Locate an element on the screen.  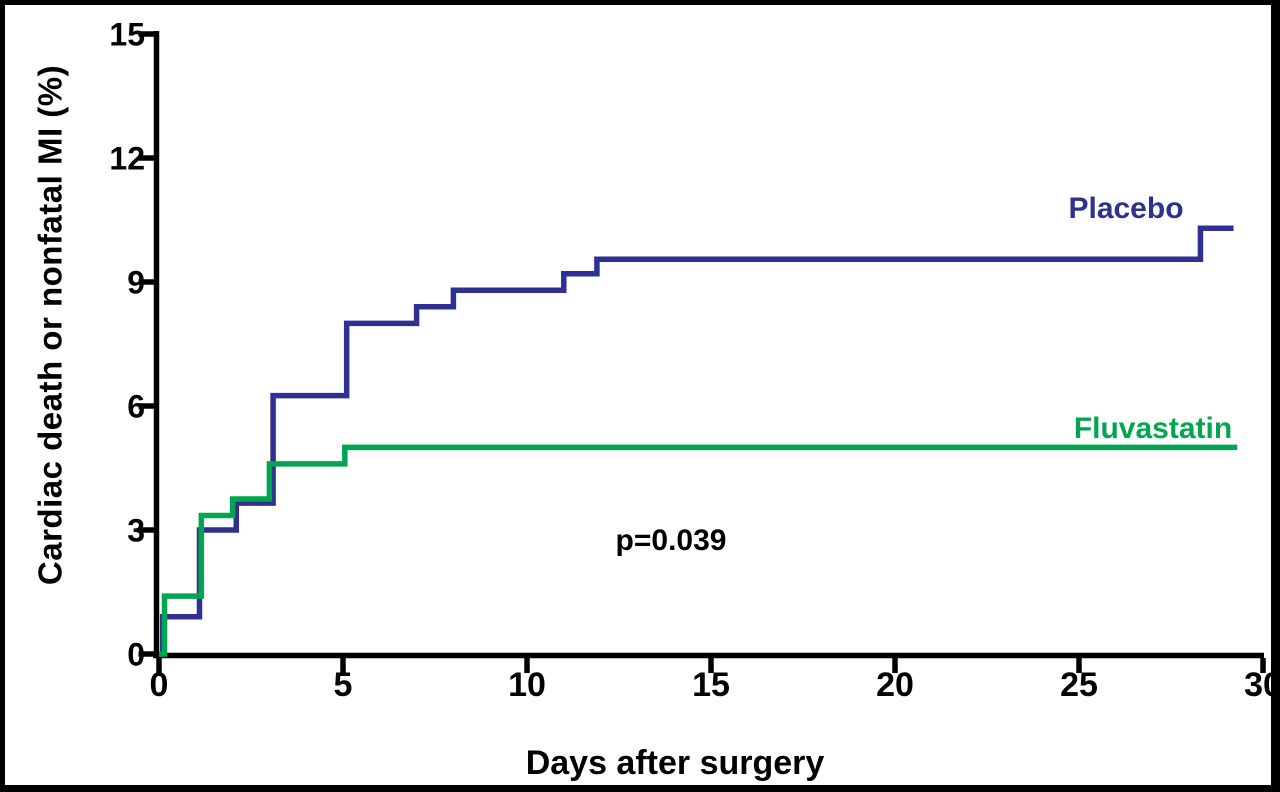
series-label-fluvastatin: Fluvastatin is located at coordinates (1153, 428).